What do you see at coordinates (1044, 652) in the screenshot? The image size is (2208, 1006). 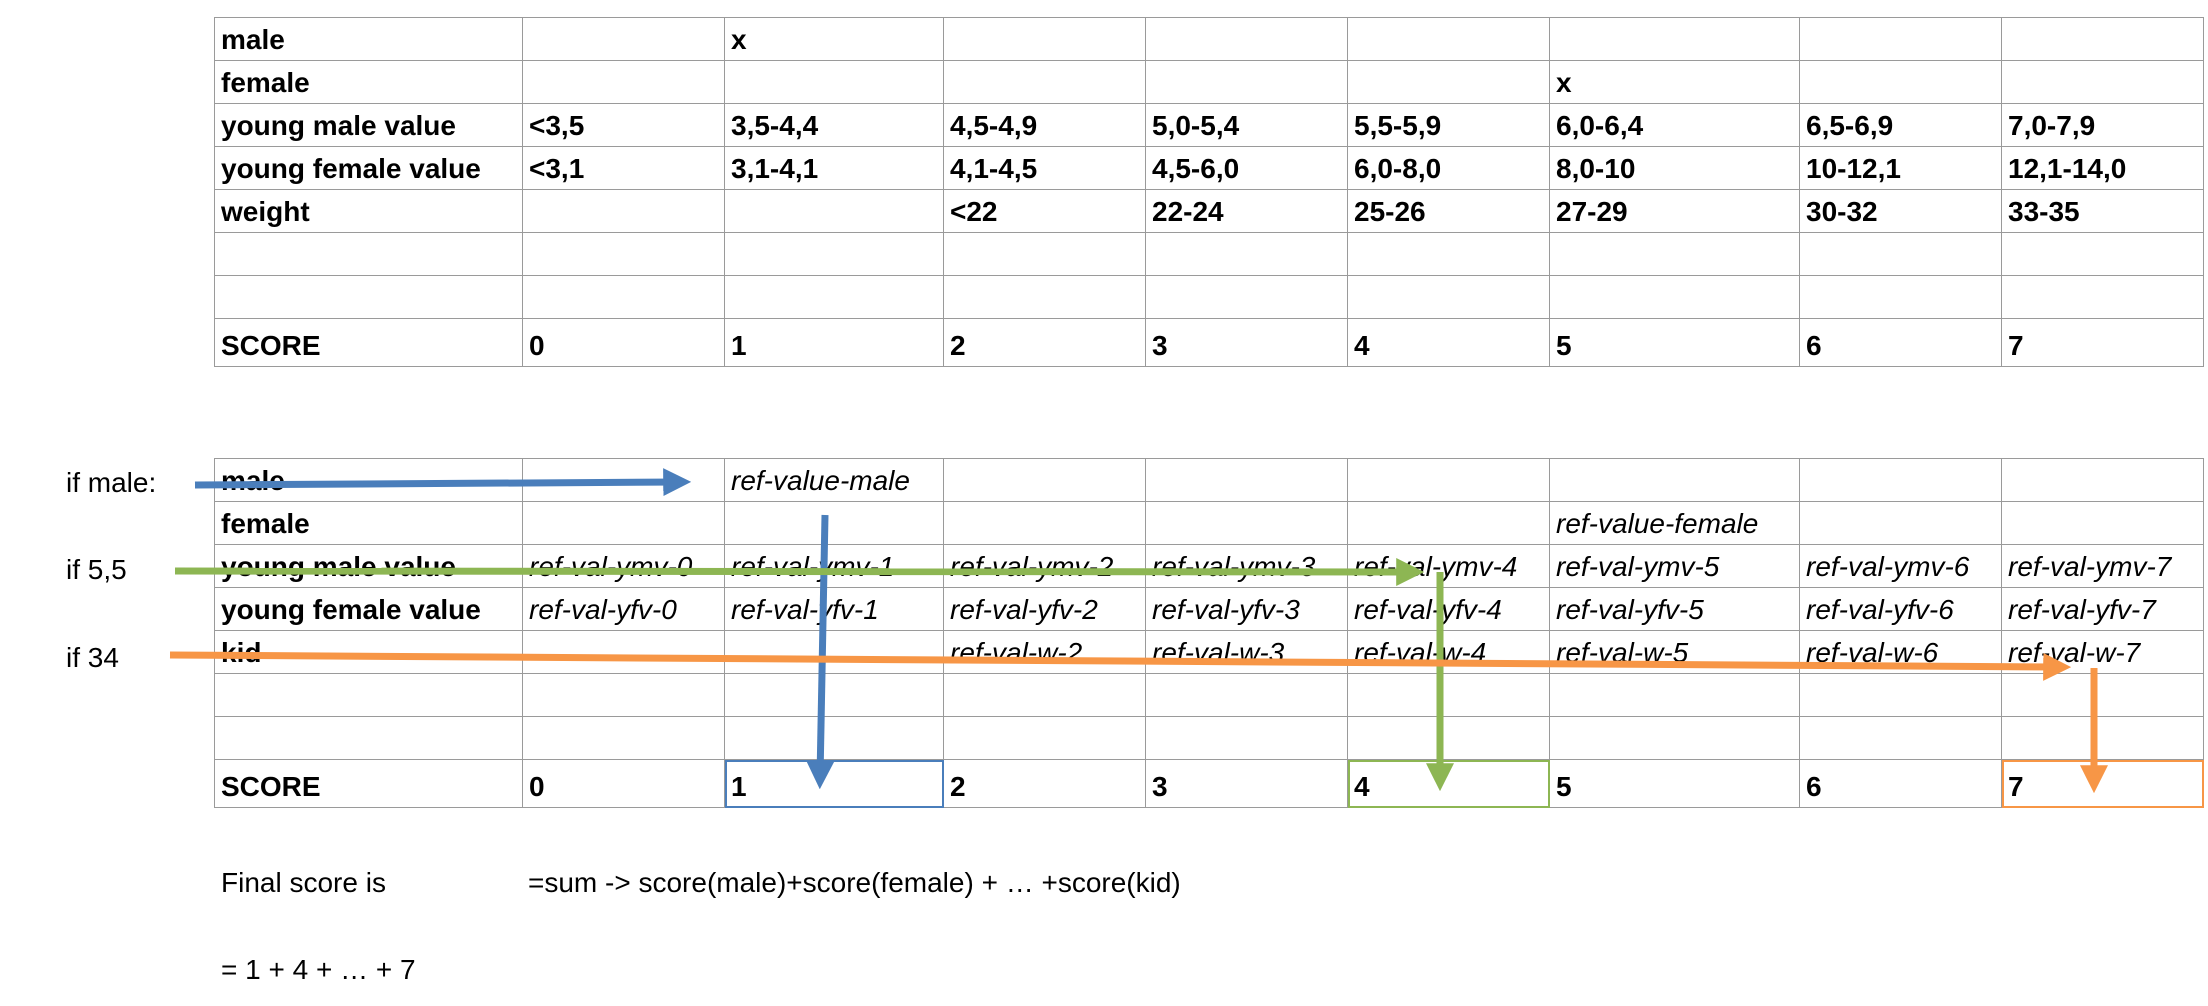 I see `table-cell: ref-val-w-2` at bounding box center [1044, 652].